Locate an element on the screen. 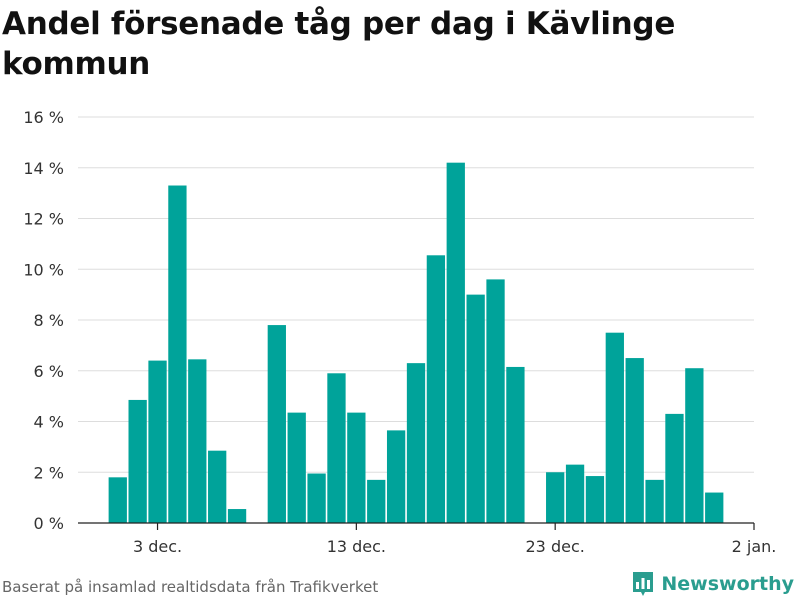 This screenshot has height=600, width=800. x-tick-label: 23 dec. is located at coordinates (555, 546).